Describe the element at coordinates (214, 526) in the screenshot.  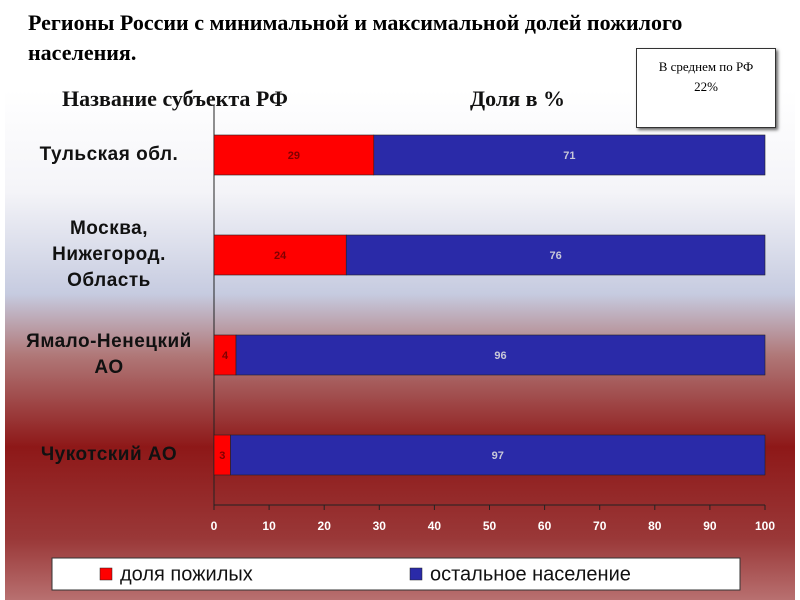
I see `x-tick-label: 0` at that location.